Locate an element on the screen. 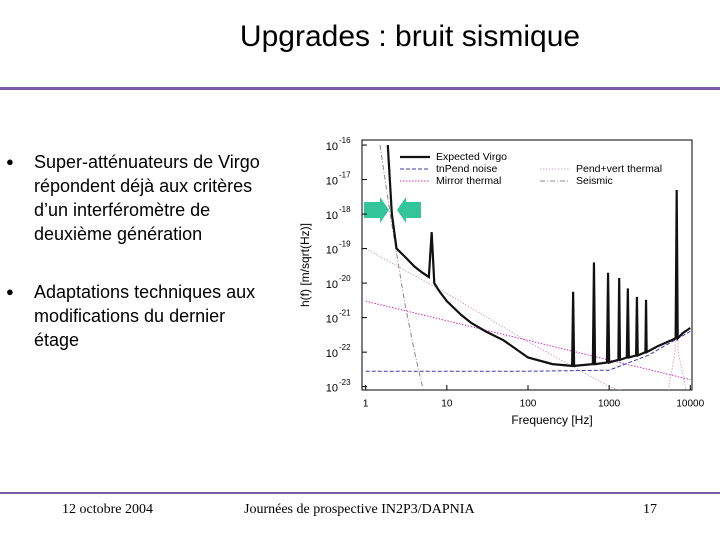  footer-rule is located at coordinates (360, 493).